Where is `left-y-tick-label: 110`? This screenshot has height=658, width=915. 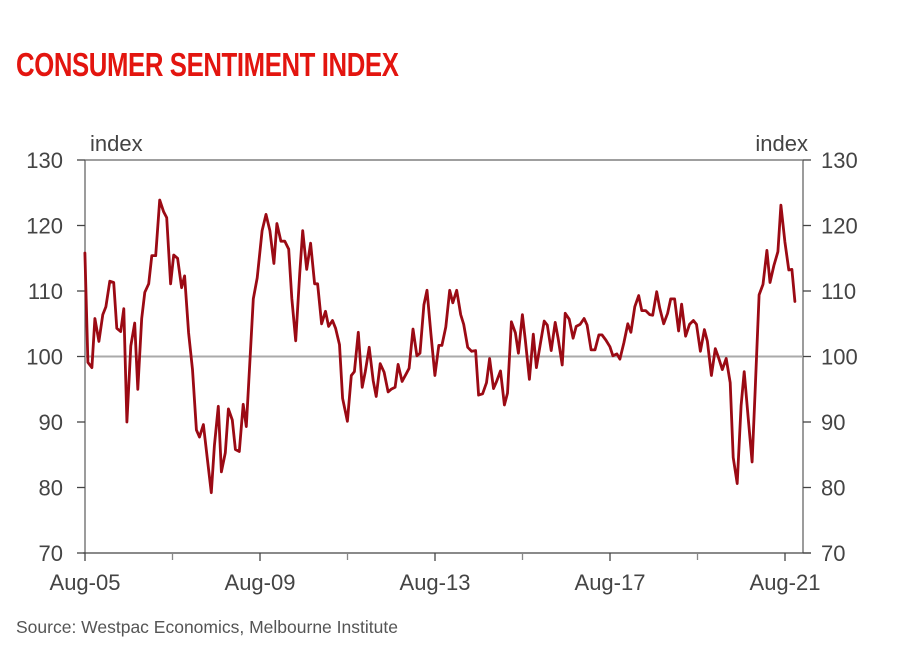
left-y-tick-label: 110 is located at coordinates (45, 291).